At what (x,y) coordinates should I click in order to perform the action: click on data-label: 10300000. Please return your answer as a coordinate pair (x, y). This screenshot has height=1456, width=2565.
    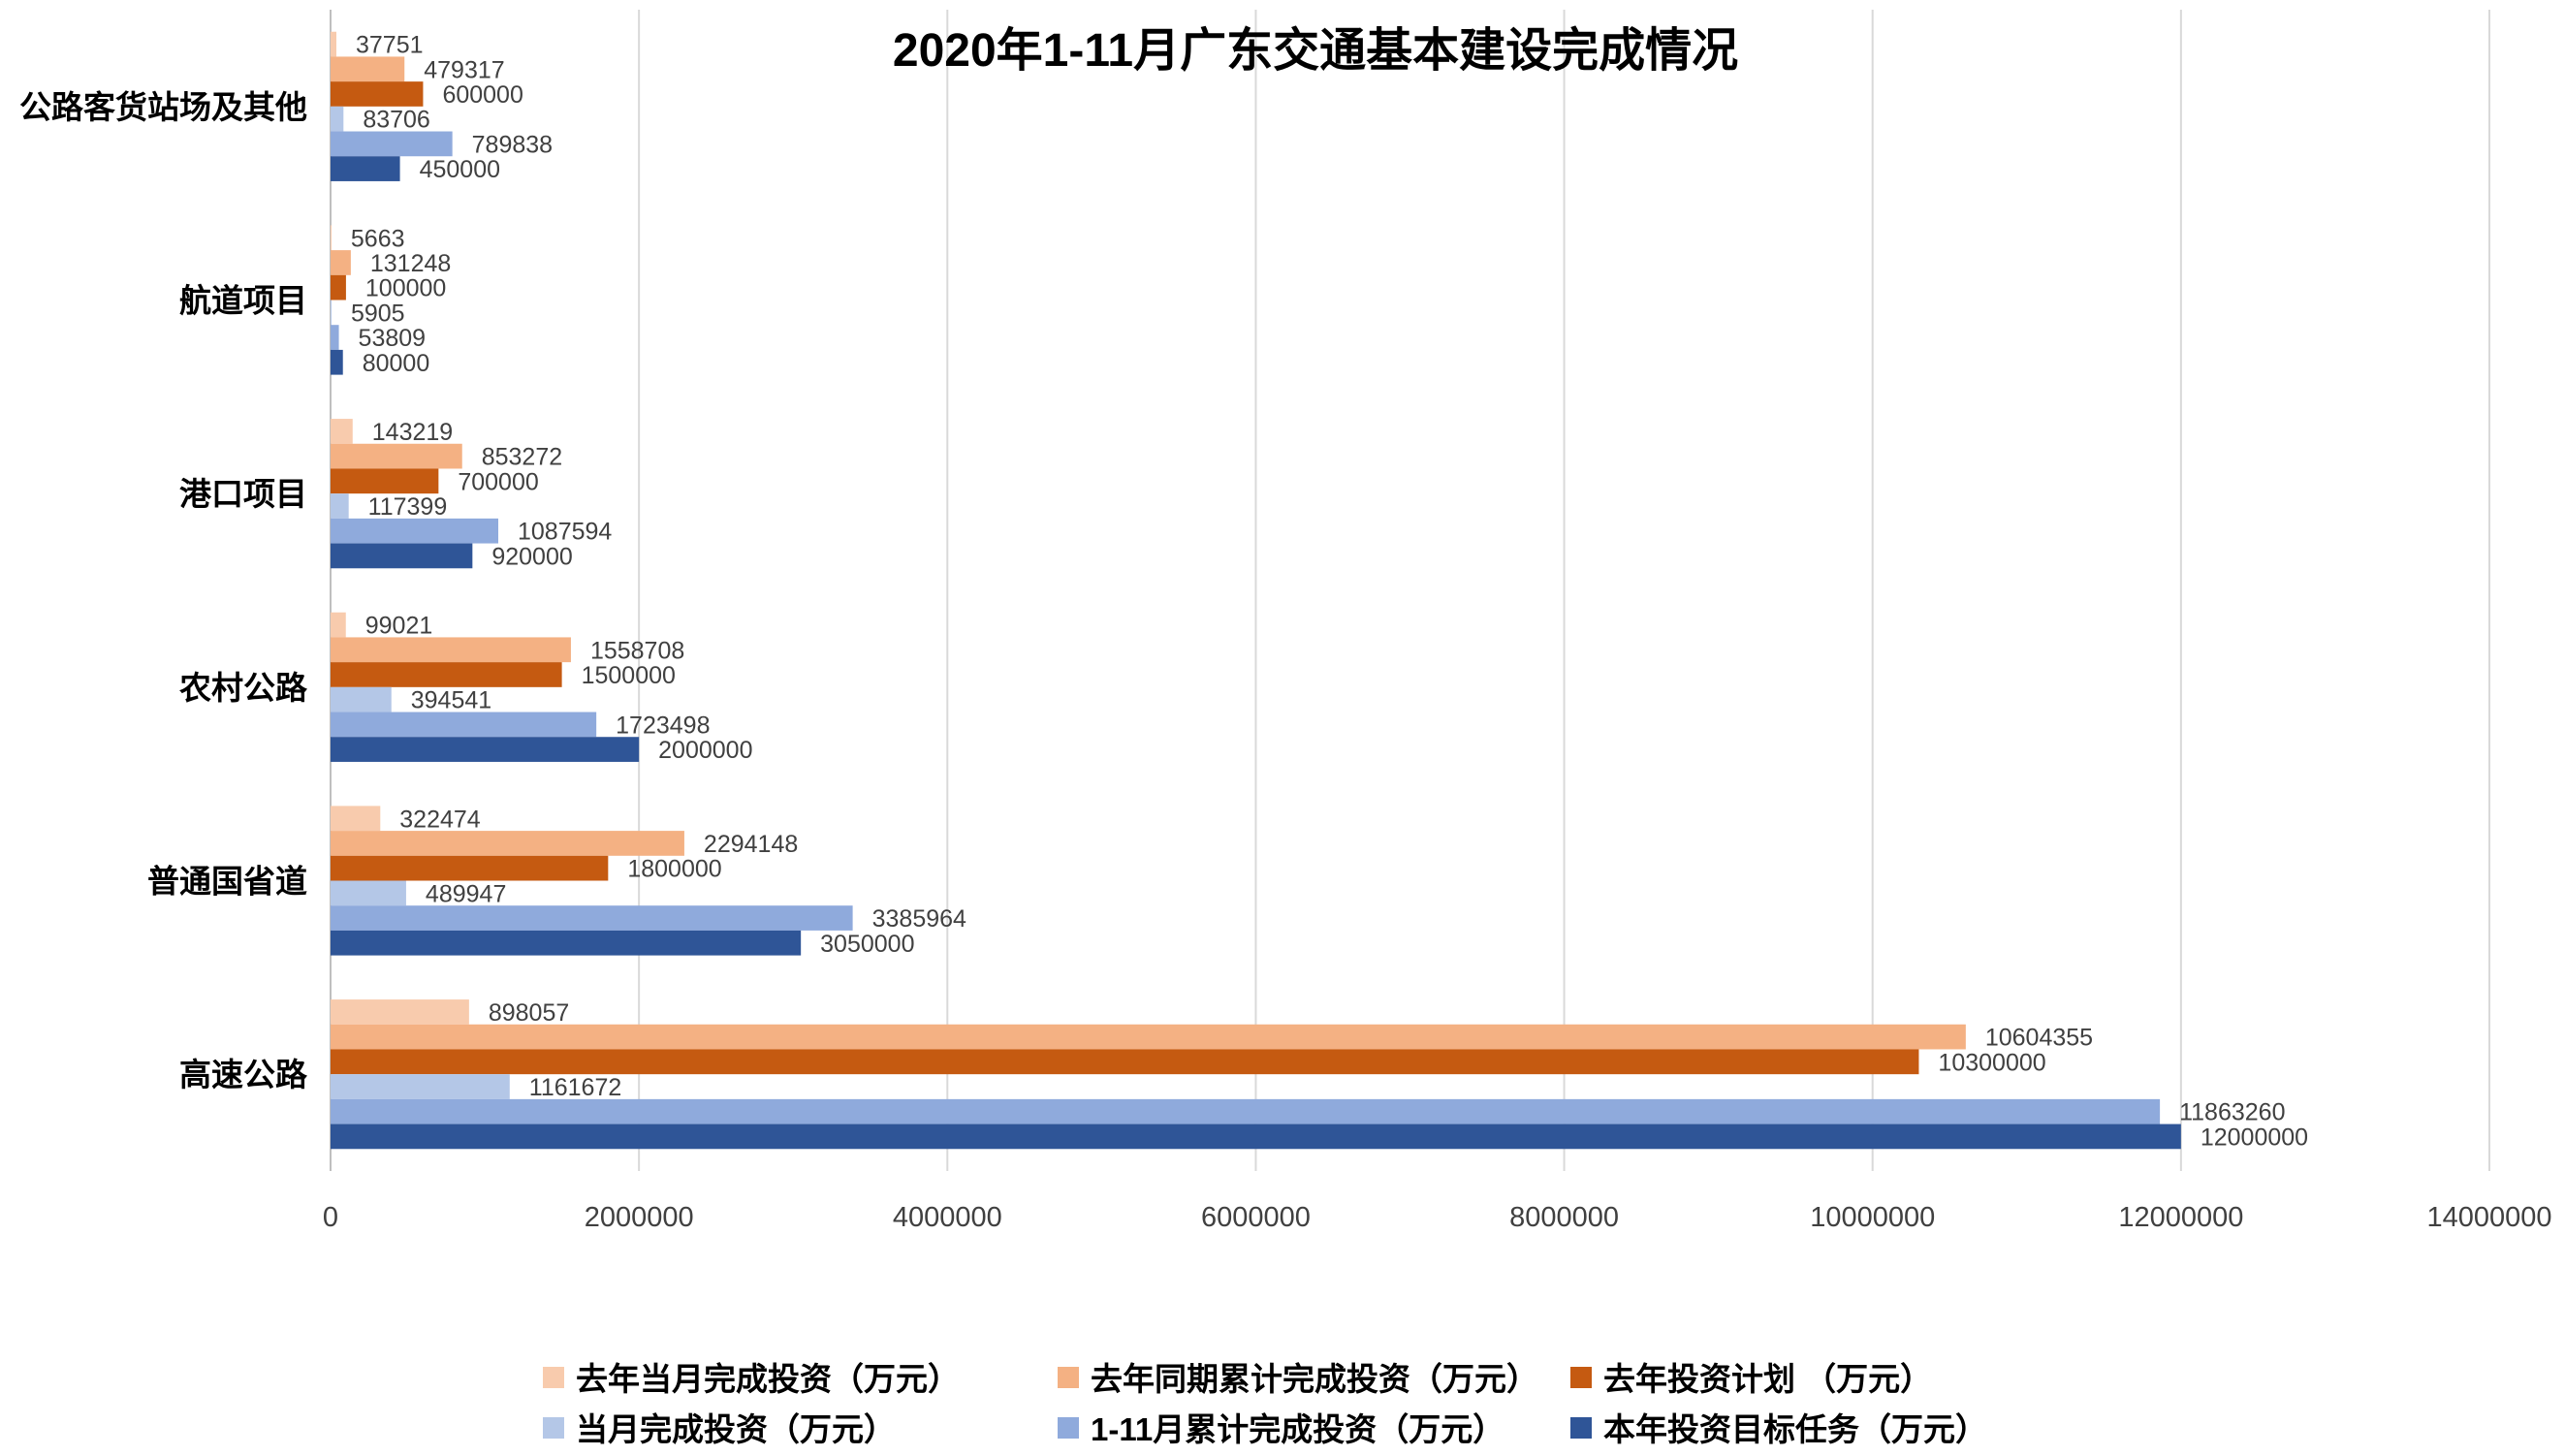
    Looking at the image, I should click on (1992, 1063).